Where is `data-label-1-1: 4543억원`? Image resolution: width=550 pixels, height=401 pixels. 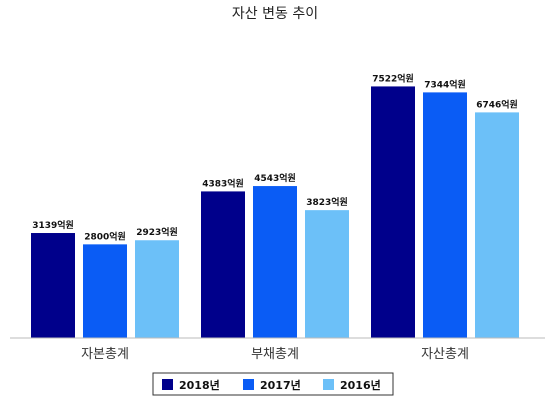
data-label-1-1: 4543억원 is located at coordinates (275, 178).